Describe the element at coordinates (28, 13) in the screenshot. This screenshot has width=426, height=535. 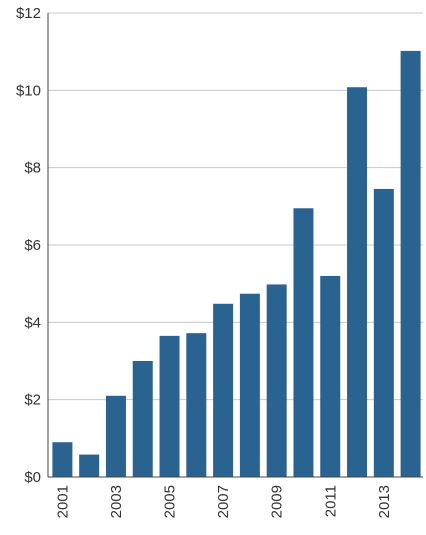
I see `y-tick-label: $12` at that location.